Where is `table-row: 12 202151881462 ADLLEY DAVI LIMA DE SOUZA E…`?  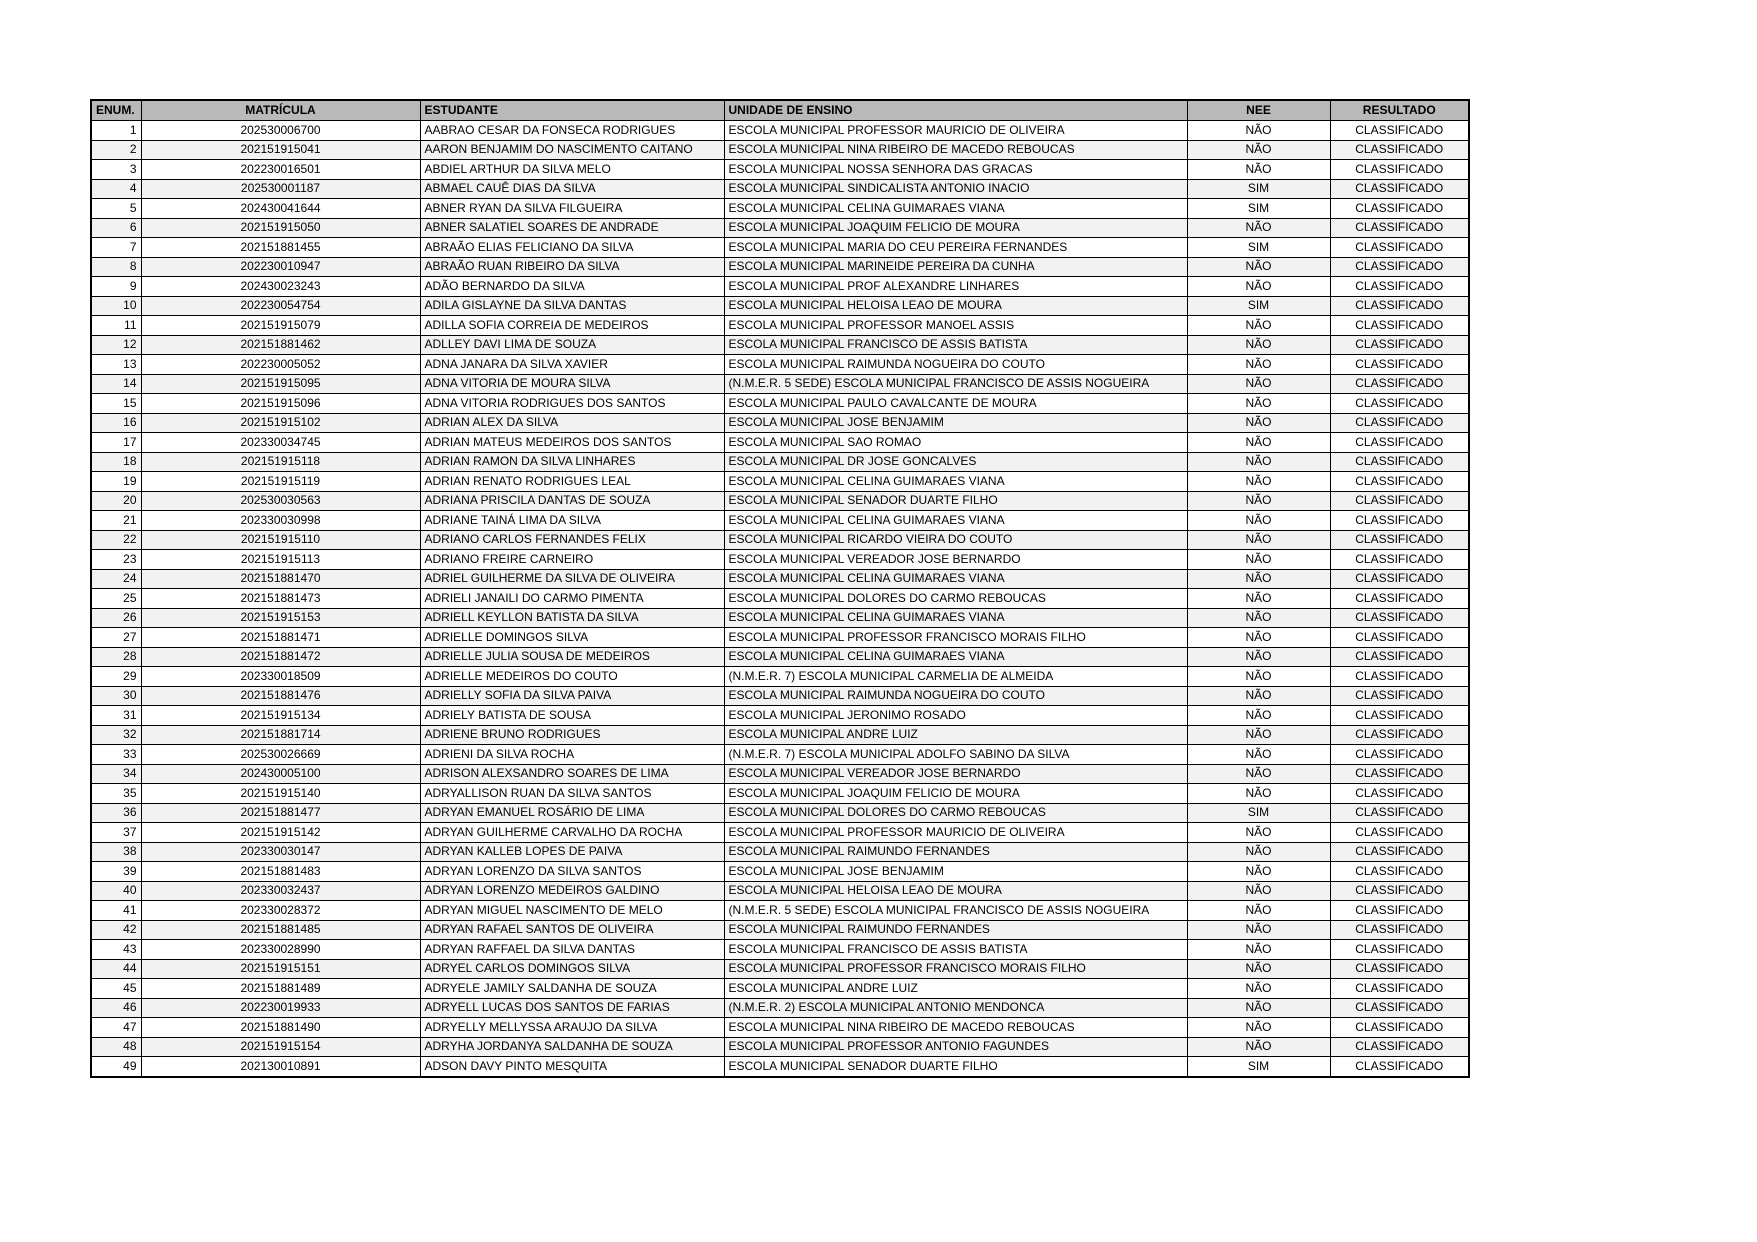 table-row: 12 202151881462 ADLLEY DAVI LIMA DE SOUZA E… is located at coordinates (780, 344).